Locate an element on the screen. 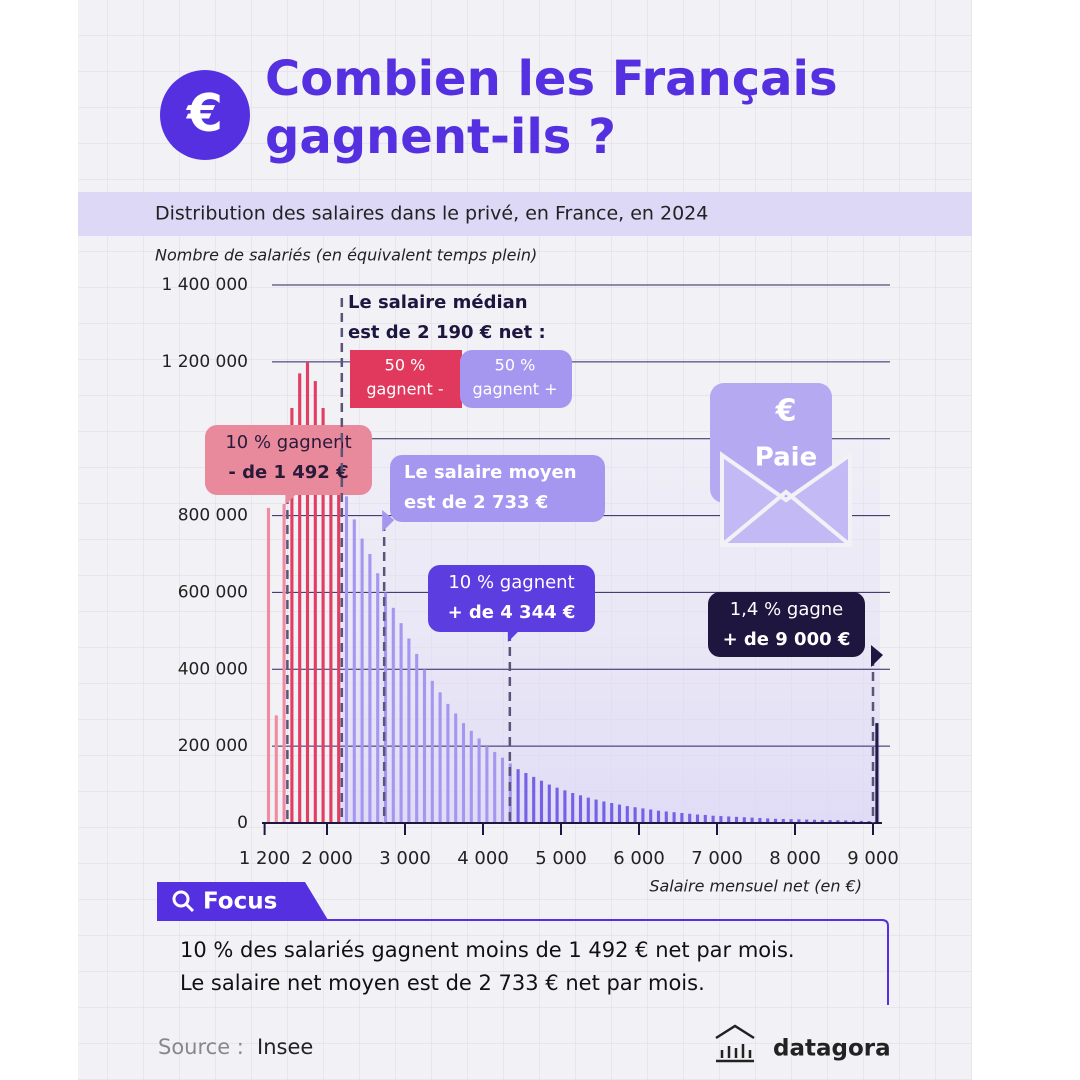 The width and height of the screenshot is (1080, 1080). annotation-text: 10 % gagnent is located at coordinates (288, 442).